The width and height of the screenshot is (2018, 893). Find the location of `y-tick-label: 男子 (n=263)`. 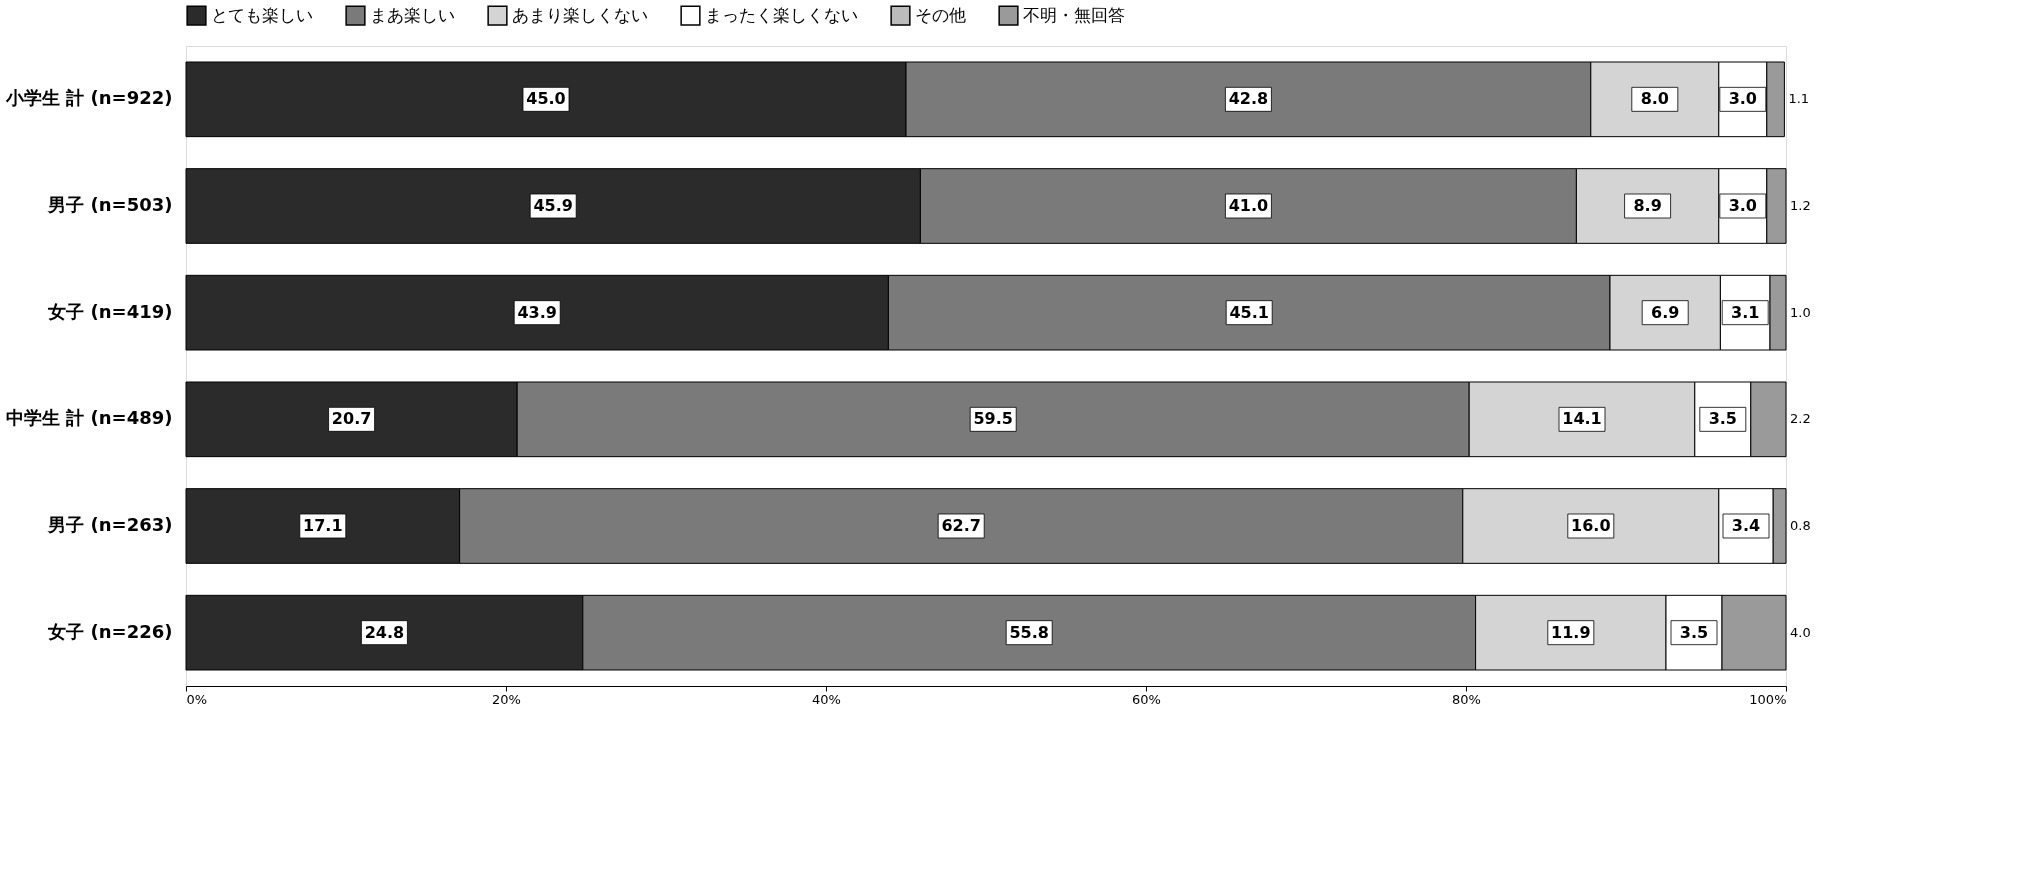

y-tick-label: 男子 (n=263) is located at coordinates (110, 524).